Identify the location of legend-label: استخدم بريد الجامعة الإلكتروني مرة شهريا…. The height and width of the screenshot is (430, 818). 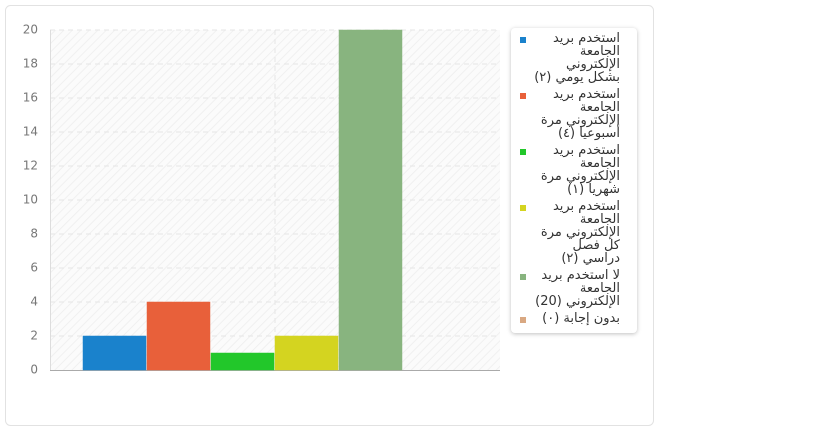
(580, 170).